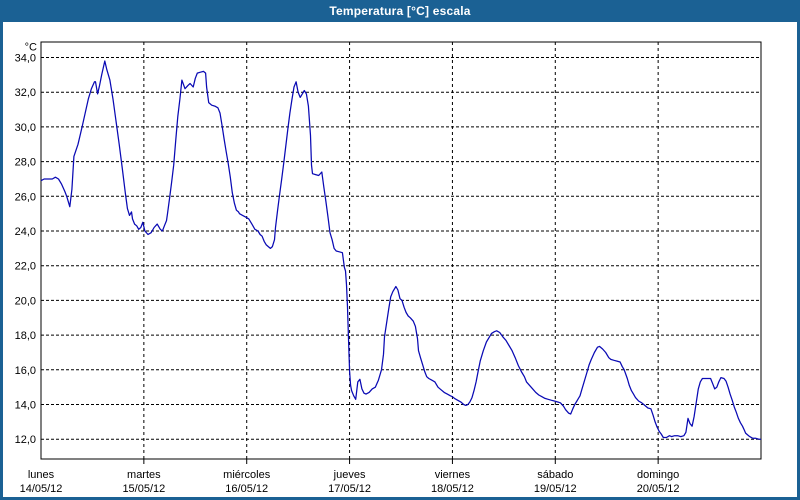 Image resolution: width=800 pixels, height=500 pixels. Describe the element at coordinates (555, 489) in the screenshot. I see `x-date-label: 19/05/12` at that location.